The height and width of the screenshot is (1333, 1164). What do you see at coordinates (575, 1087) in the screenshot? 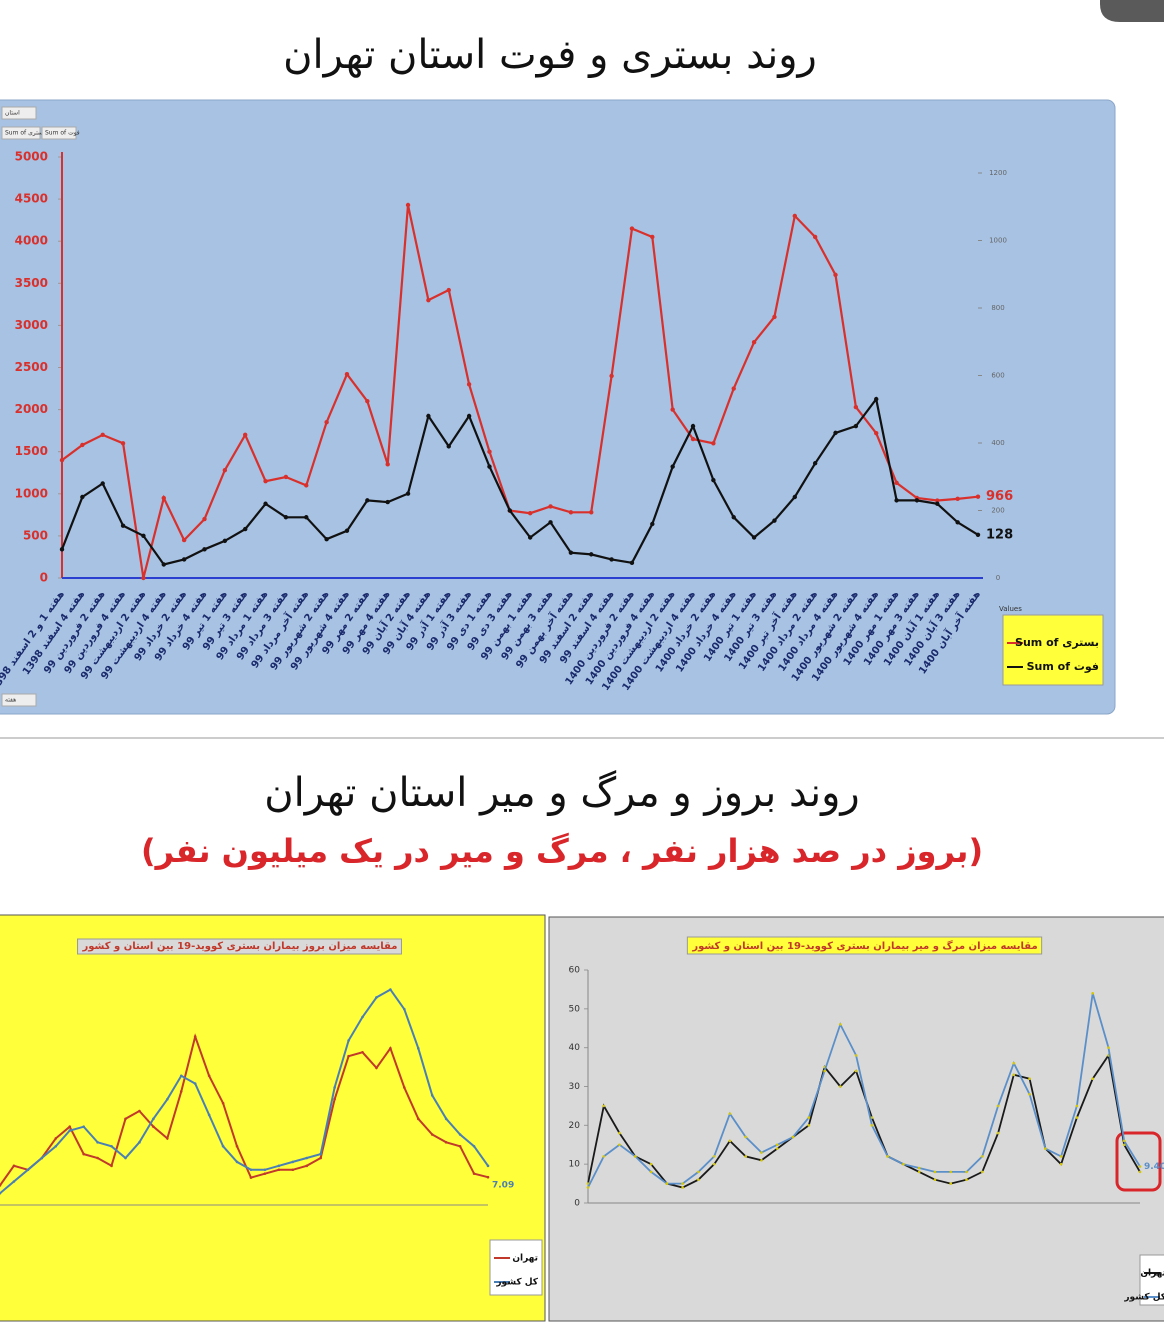
I see `y-tick-label: 30` at bounding box center [575, 1087].